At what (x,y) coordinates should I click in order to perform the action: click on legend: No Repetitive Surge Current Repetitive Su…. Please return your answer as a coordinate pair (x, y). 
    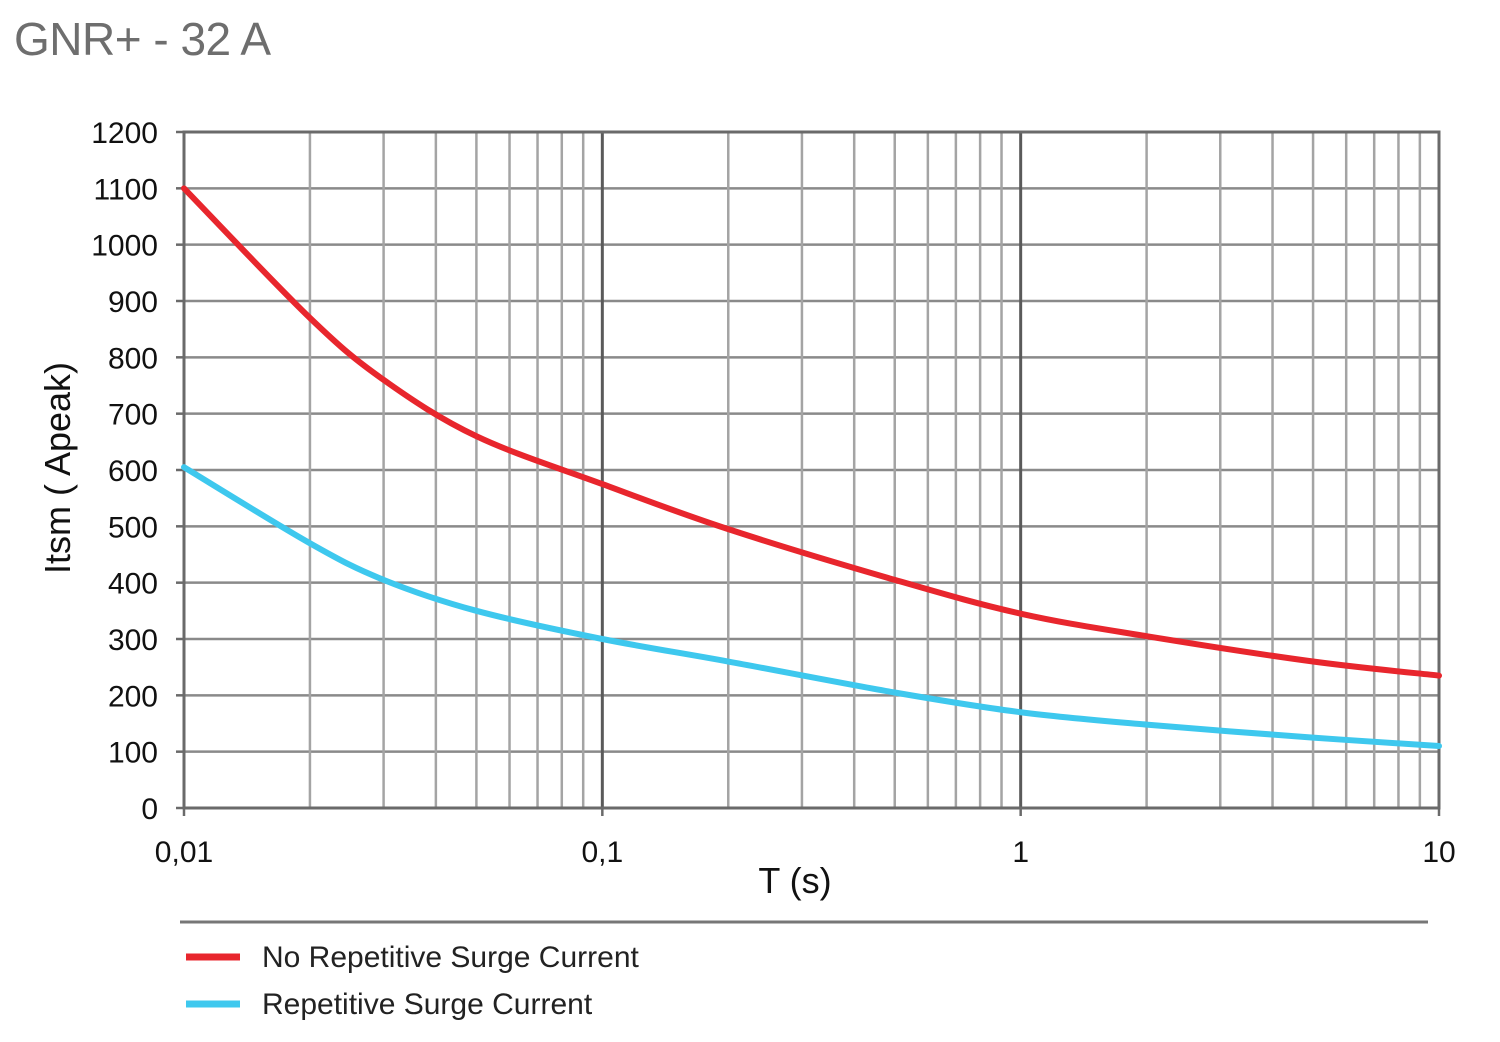
    Looking at the image, I should click on (413, 981).